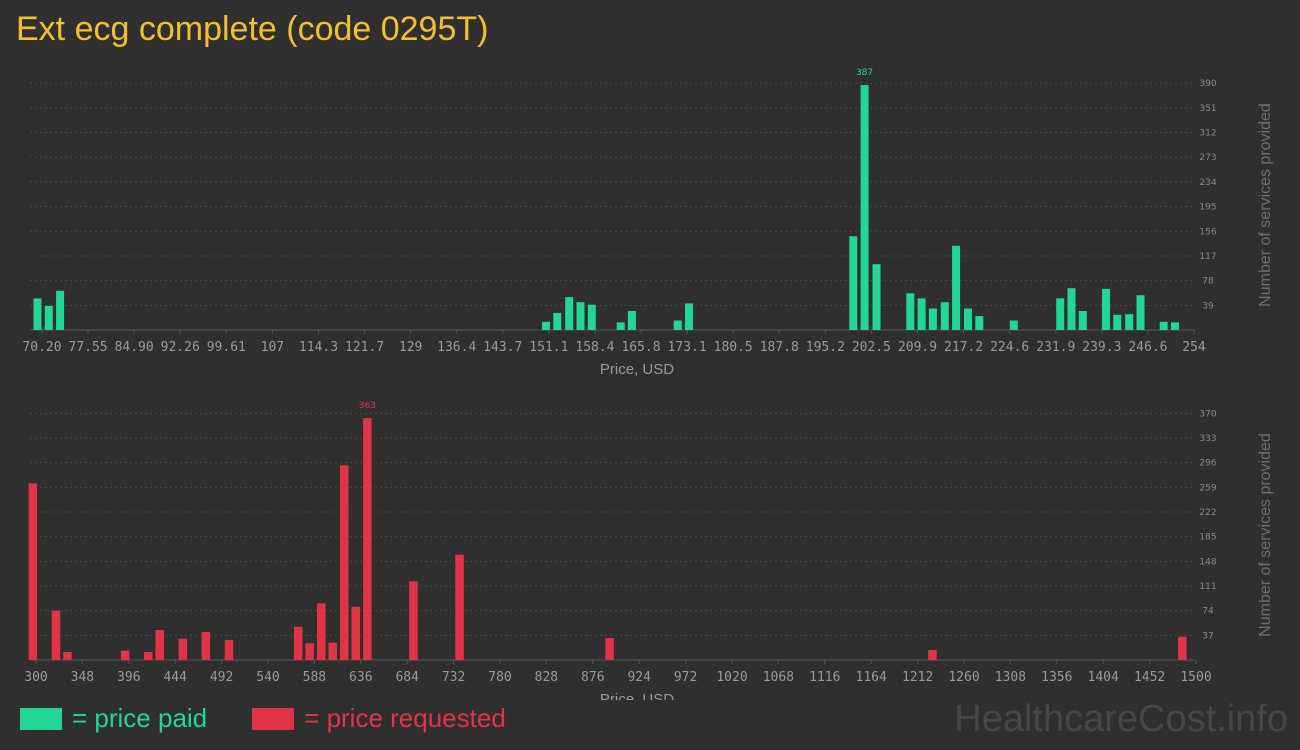 This screenshot has height=750, width=1300. I want to click on y-tick-label: 74, so click(1208, 612).